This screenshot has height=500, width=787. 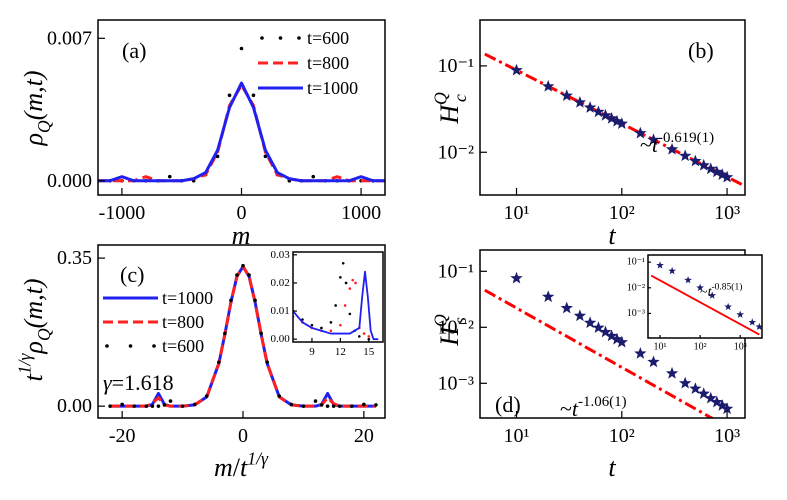 I want to click on legend-label: t=1000, so click(x=187, y=298).